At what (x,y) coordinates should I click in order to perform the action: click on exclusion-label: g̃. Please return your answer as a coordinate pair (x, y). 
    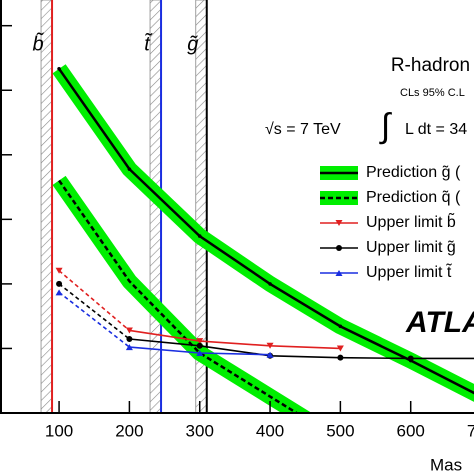
    Looking at the image, I should click on (192, 44).